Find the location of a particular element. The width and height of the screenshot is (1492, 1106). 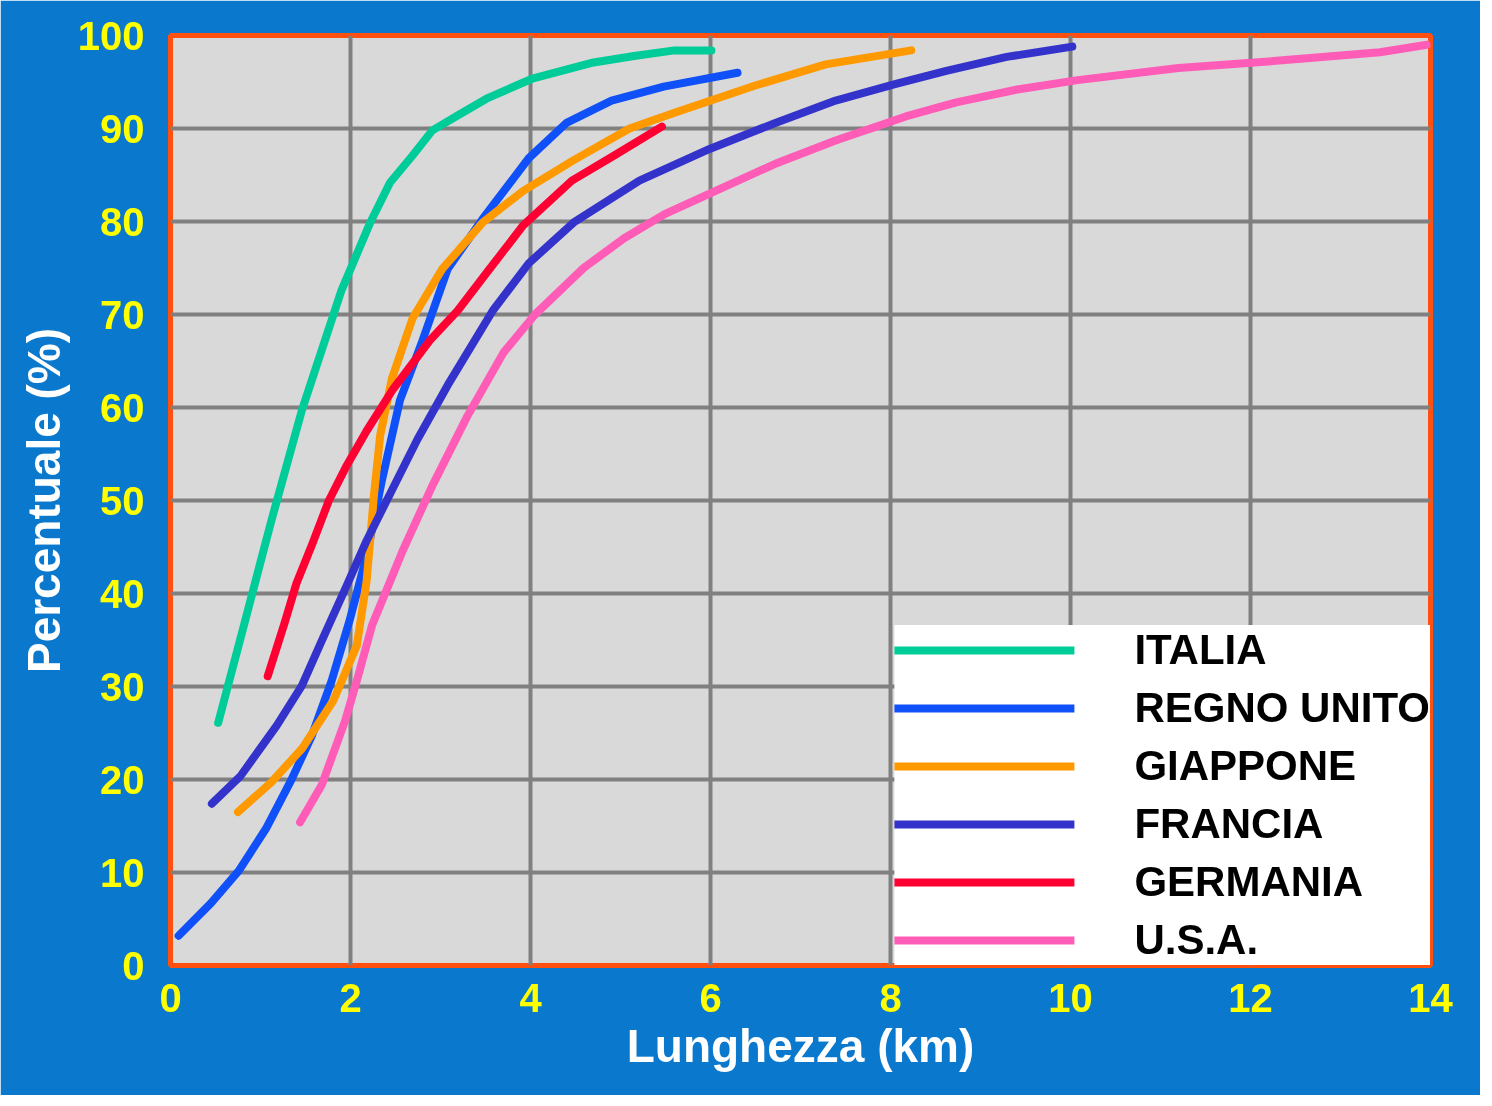

y-tick-label: 90 is located at coordinates (122, 128).